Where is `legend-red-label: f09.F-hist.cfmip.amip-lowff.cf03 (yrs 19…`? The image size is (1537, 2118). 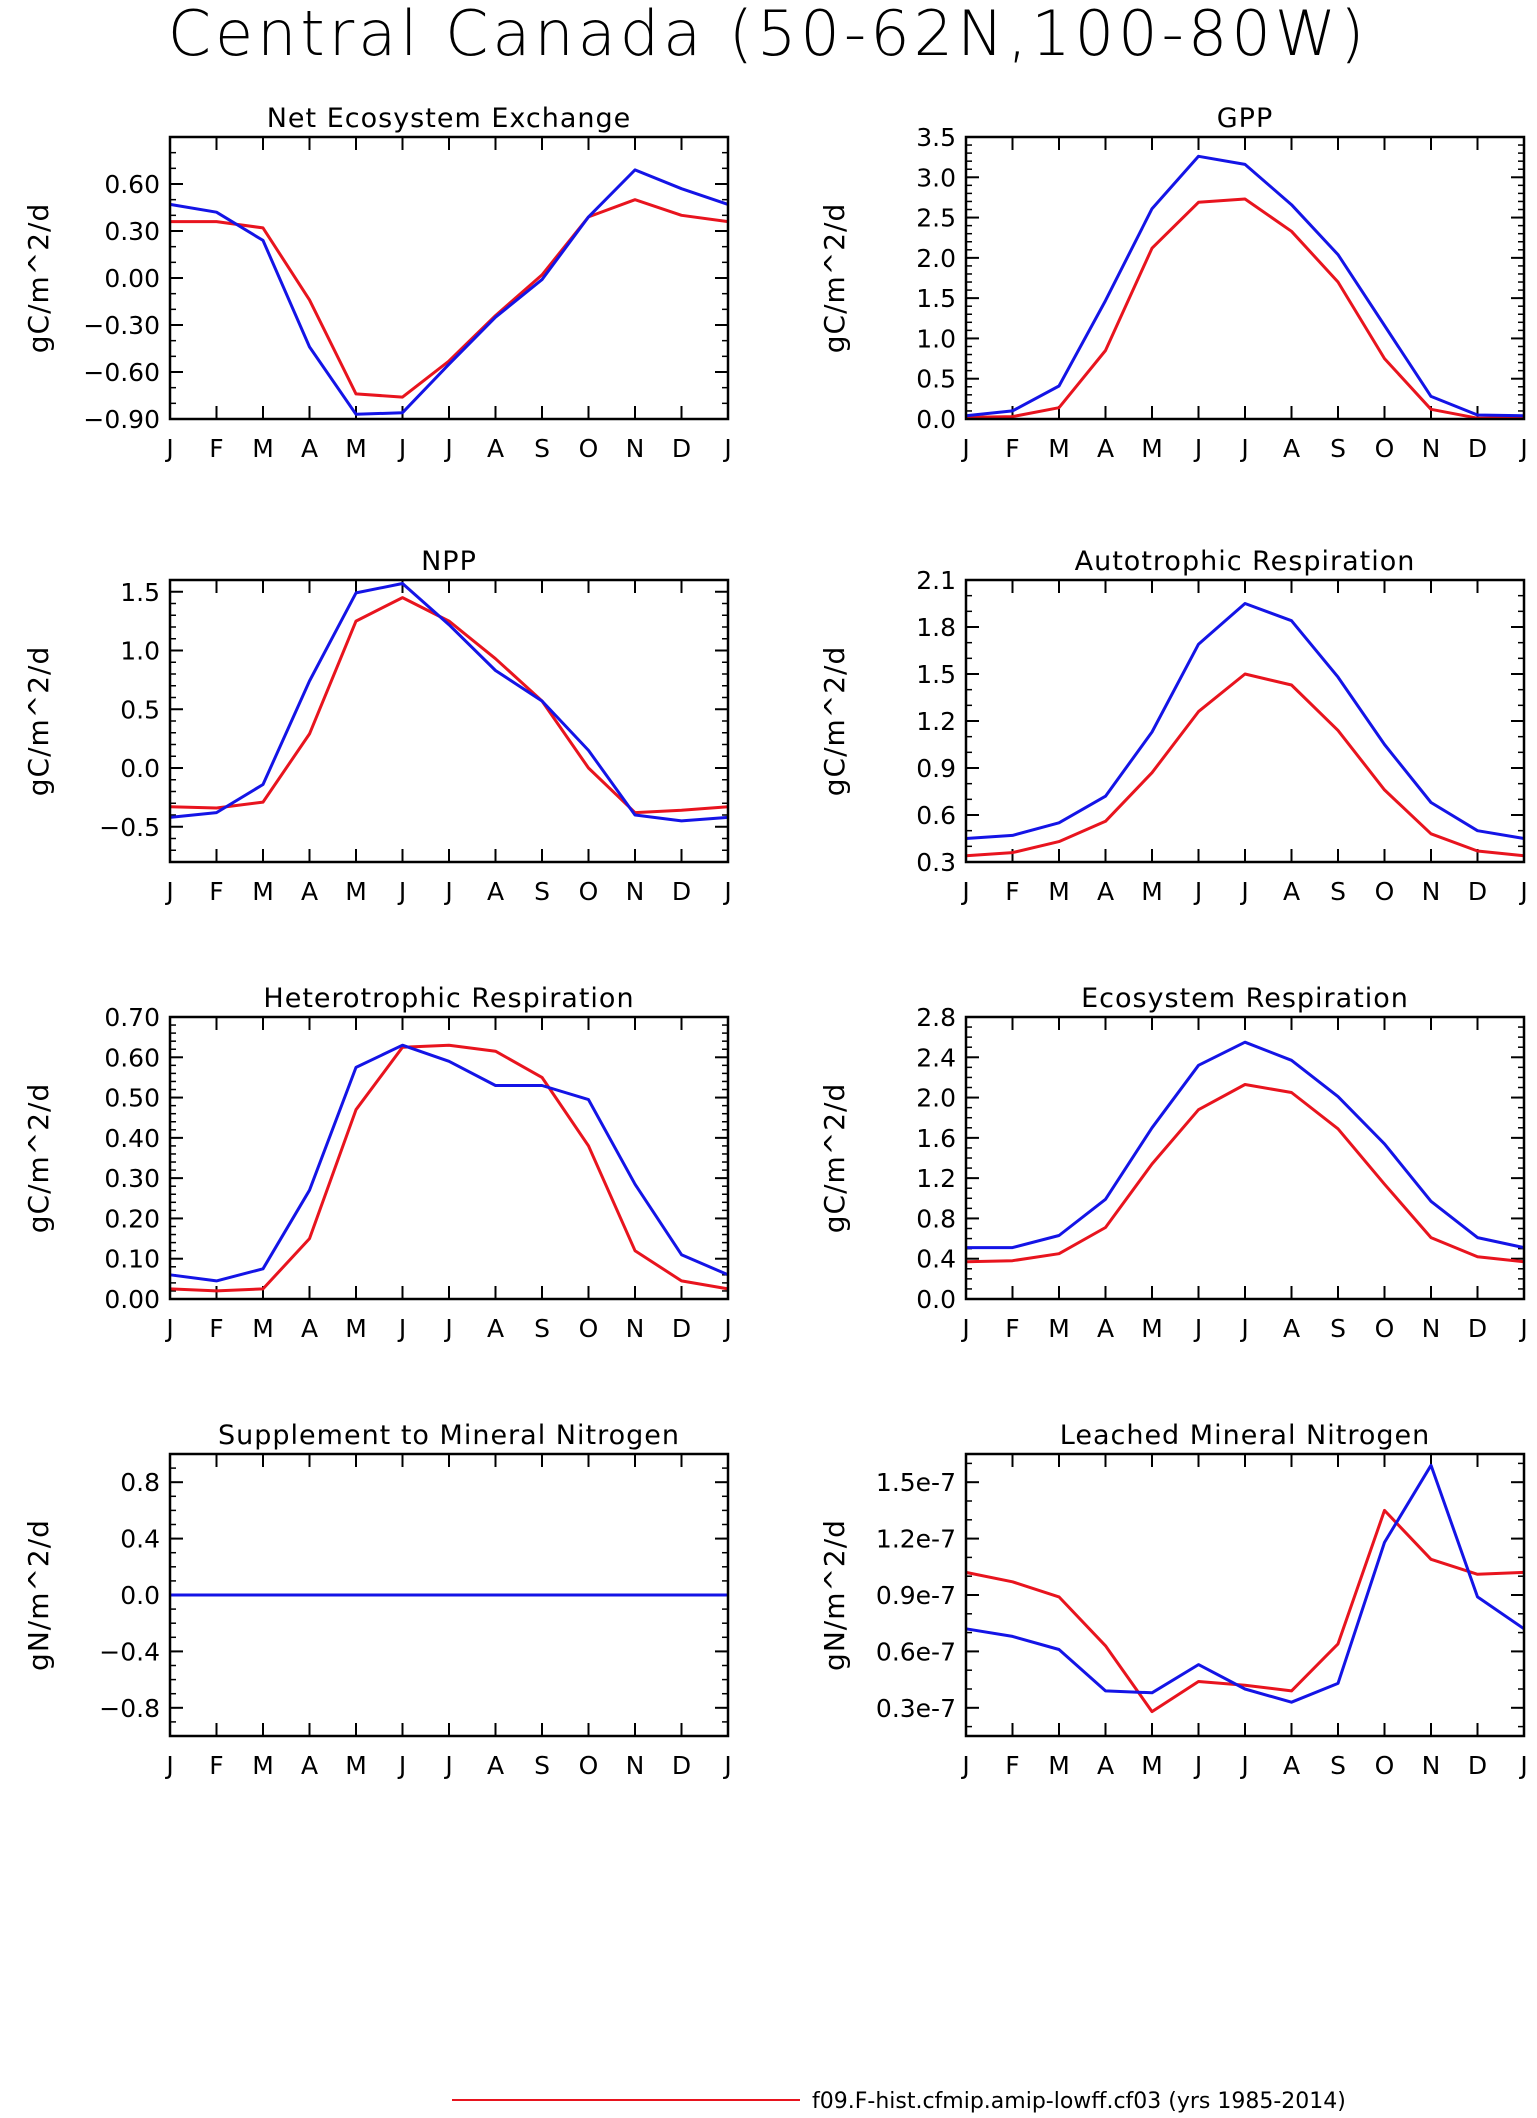 legend-red-label: f09.F-hist.cfmip.amip-lowff.cf03 (yrs 19… is located at coordinates (1079, 2101).